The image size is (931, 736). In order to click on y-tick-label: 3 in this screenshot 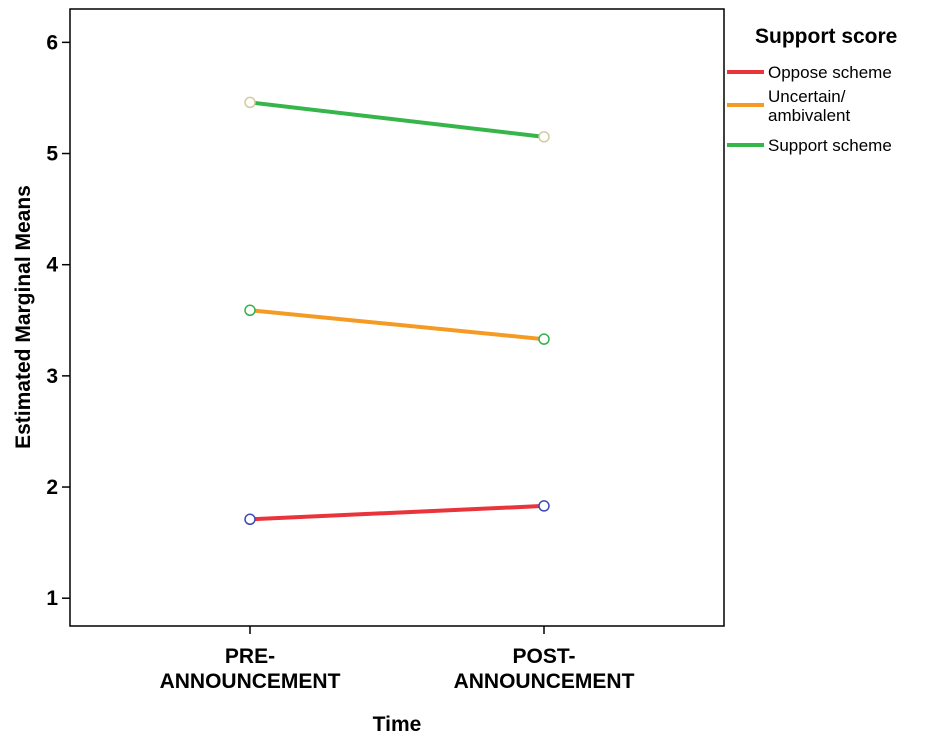, I will do `click(52, 376)`.